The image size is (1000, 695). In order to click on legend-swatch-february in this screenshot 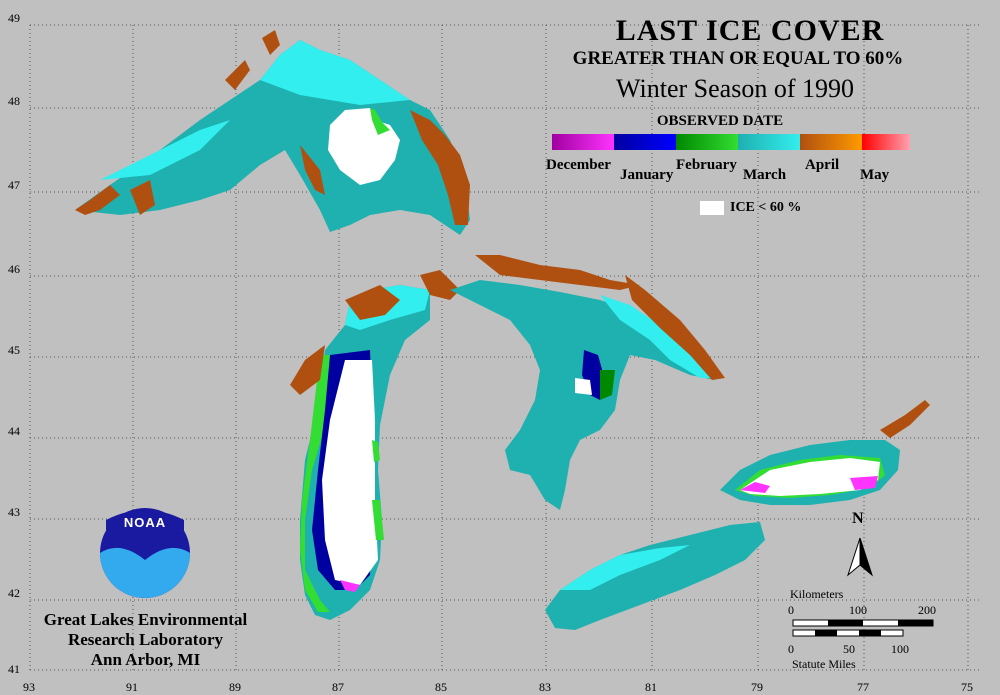, I will do `click(707, 142)`.